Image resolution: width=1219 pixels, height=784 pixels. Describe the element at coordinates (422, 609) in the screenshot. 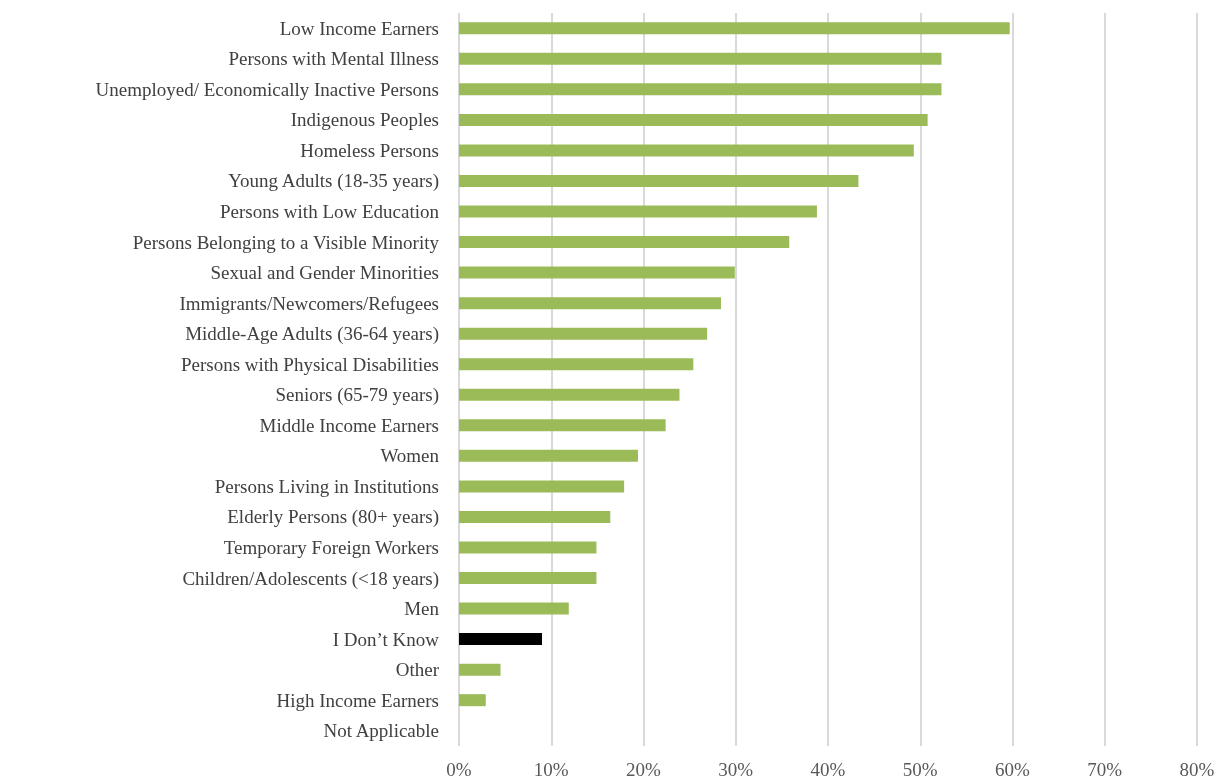

I see `y-tick-label: Men` at that location.